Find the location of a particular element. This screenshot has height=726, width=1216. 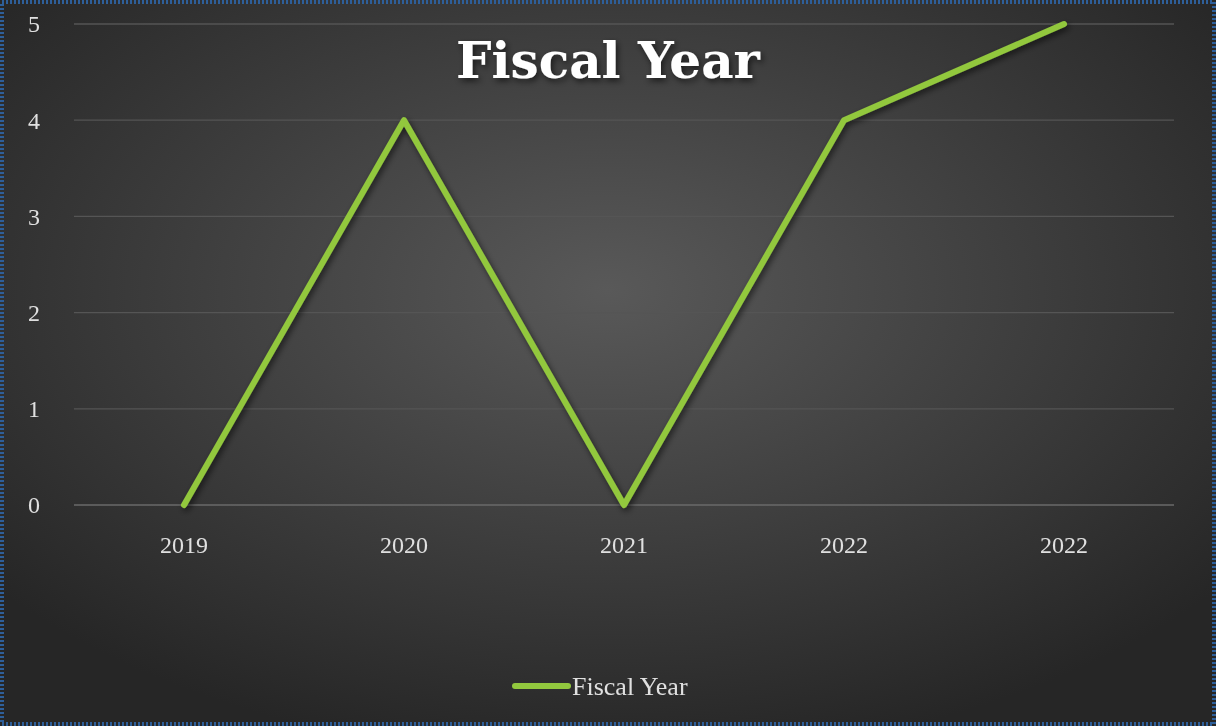

y-tick-label: 4 is located at coordinates (34, 120).